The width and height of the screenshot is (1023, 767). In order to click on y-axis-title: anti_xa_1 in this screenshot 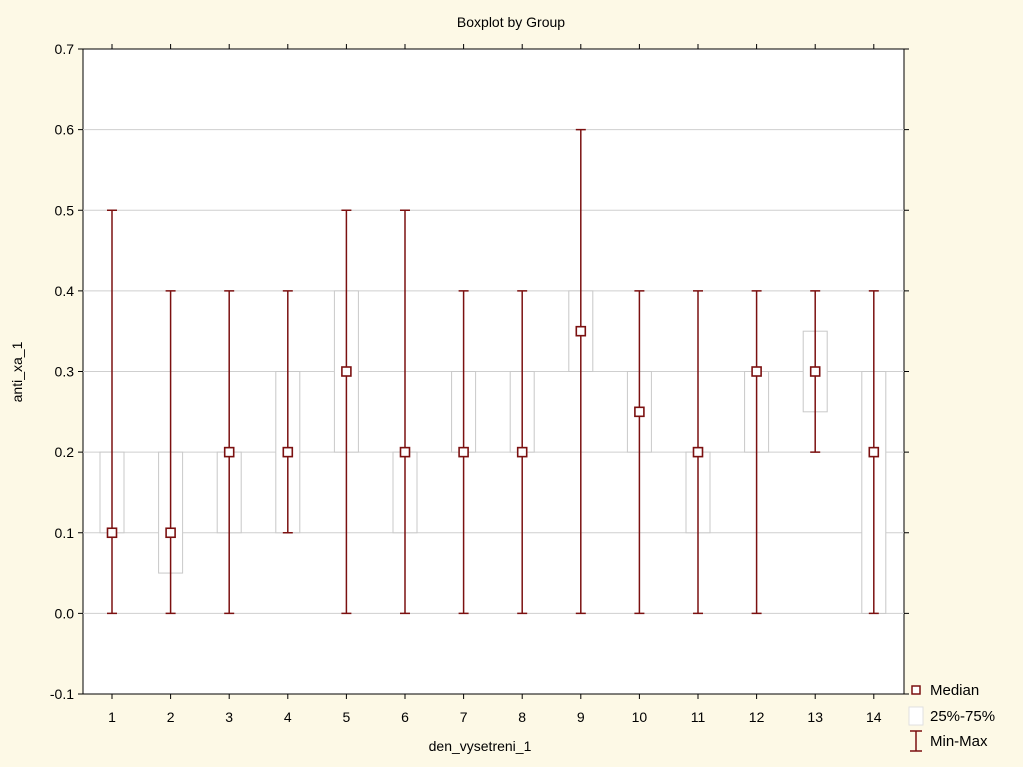, I will do `click(17, 371)`.